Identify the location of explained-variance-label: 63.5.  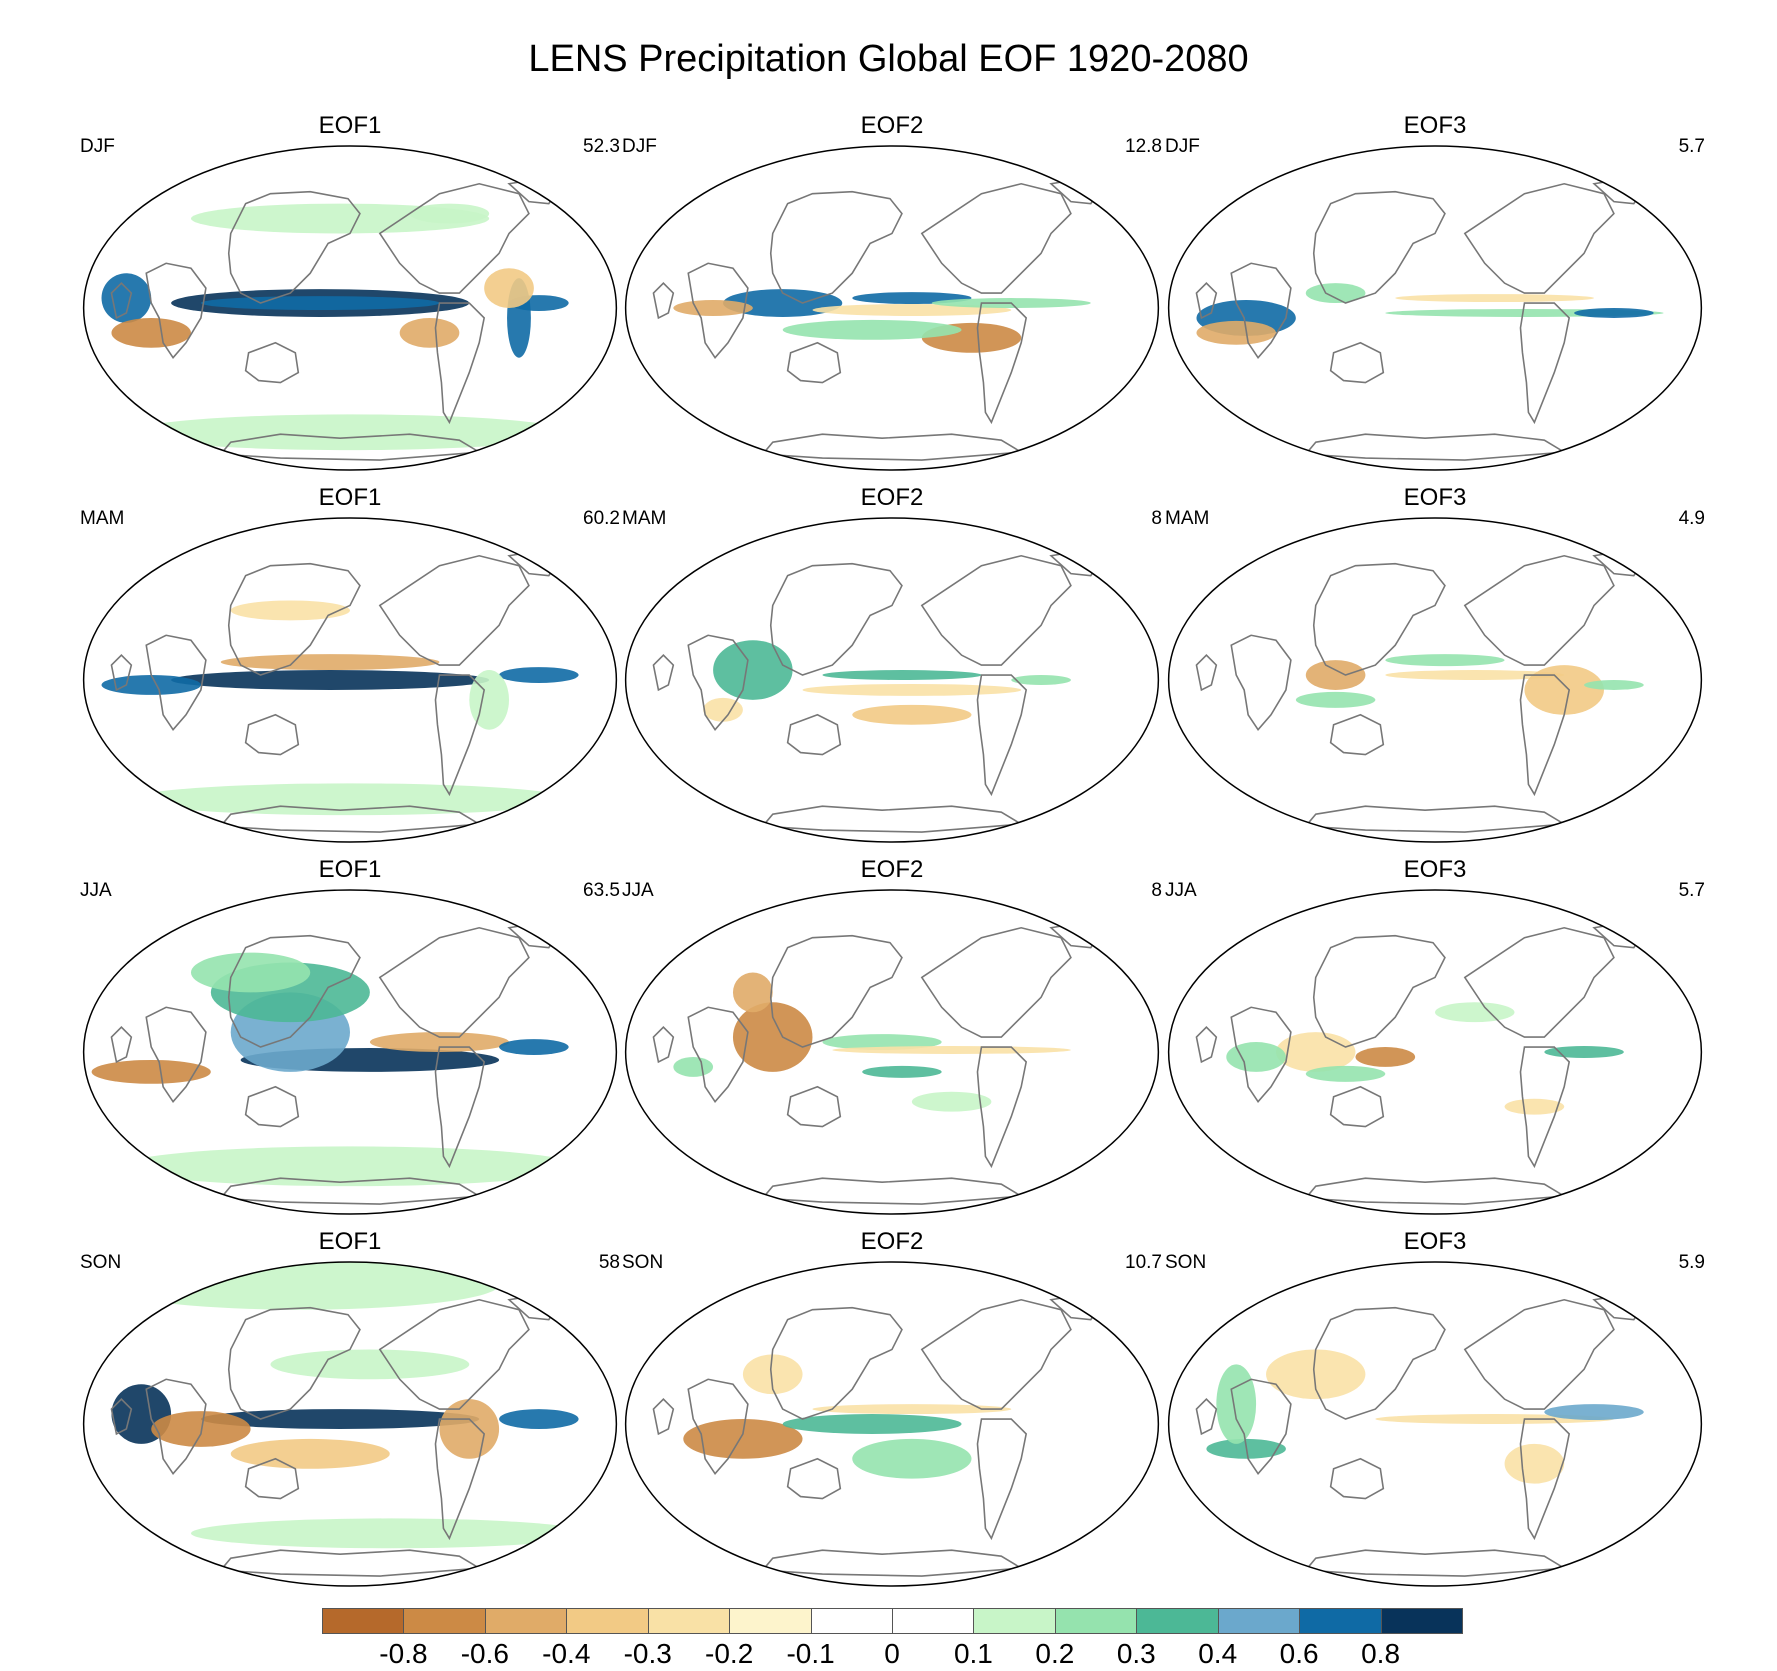
(601, 890).